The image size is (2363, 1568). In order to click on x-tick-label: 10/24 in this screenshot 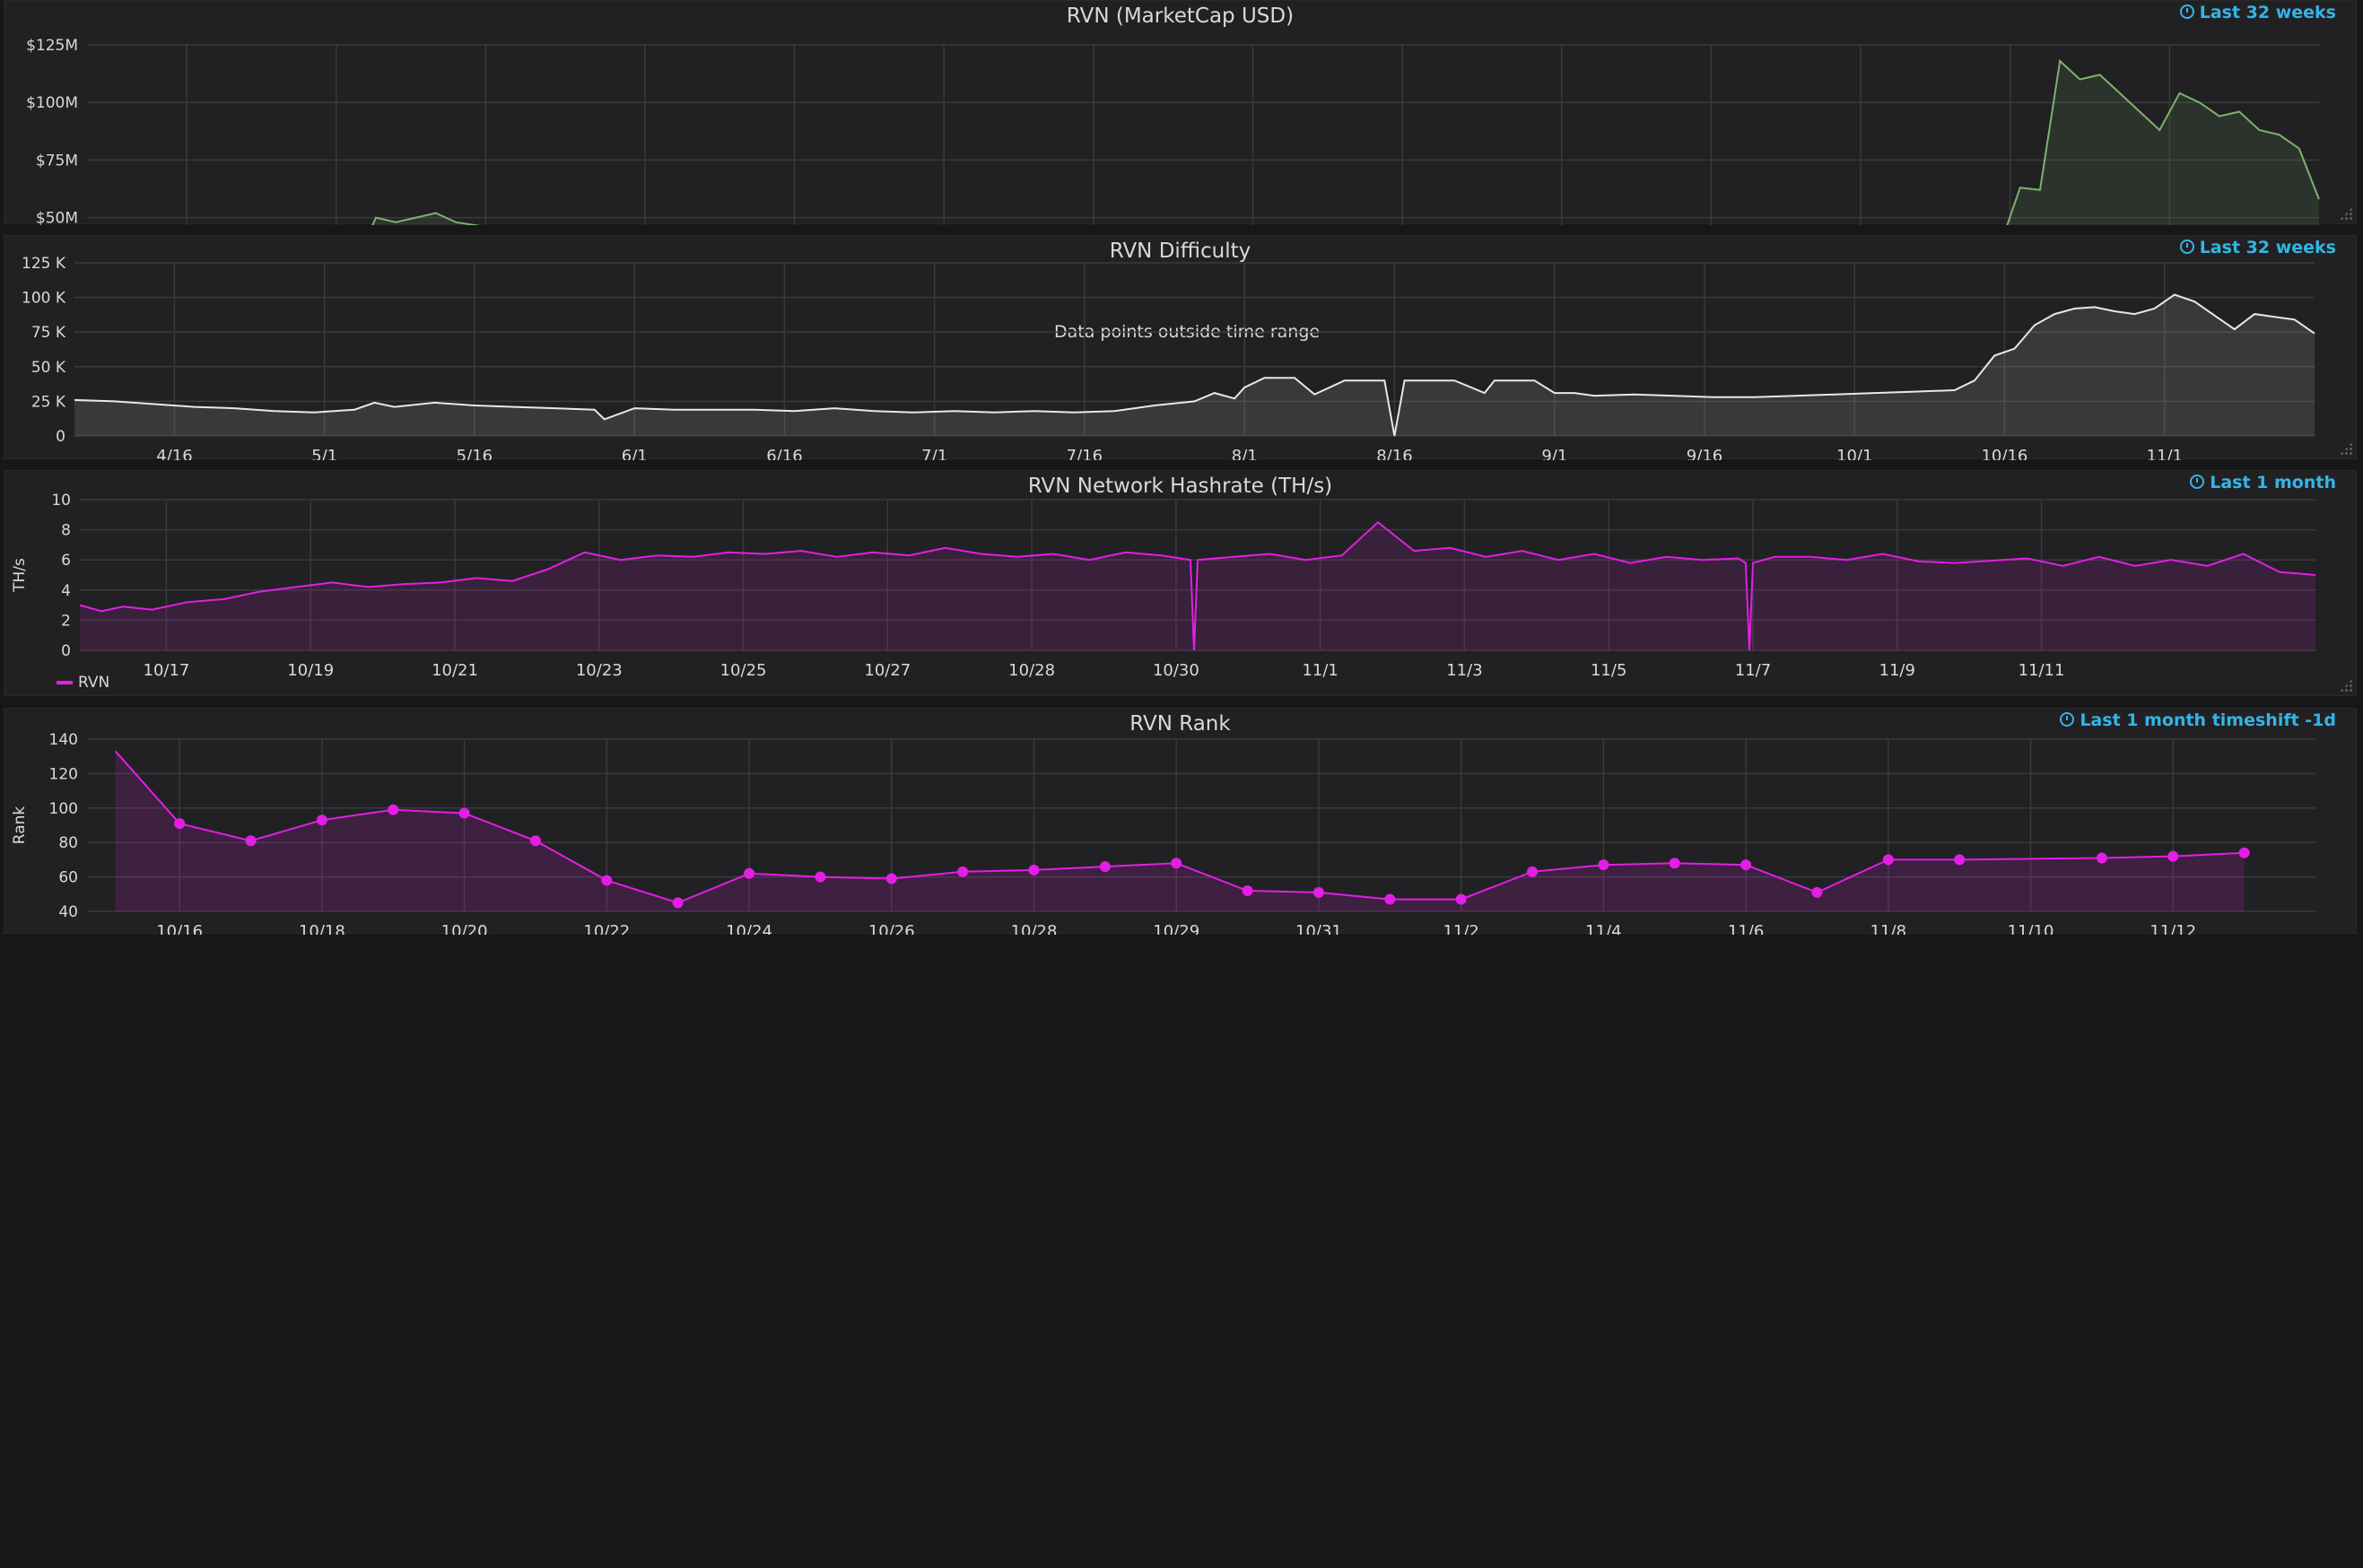, I will do `click(749, 928)`.